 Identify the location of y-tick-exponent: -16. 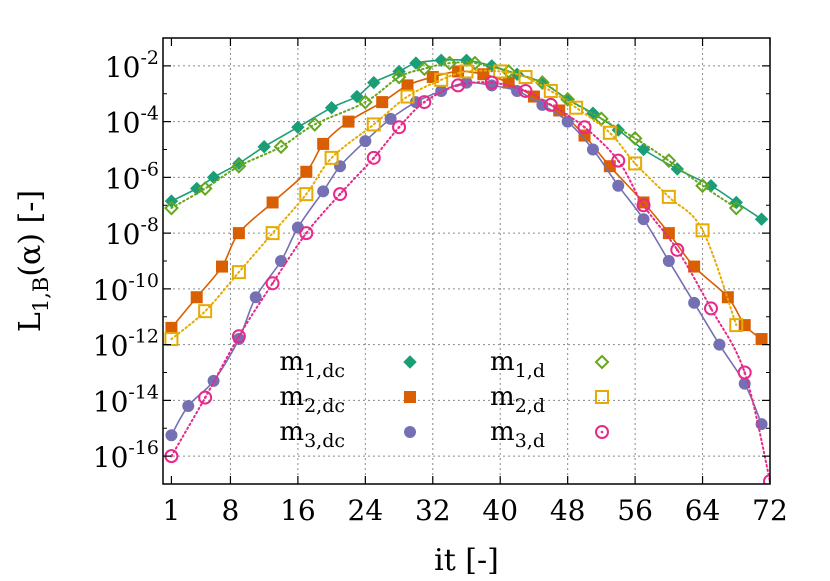
(143, 448).